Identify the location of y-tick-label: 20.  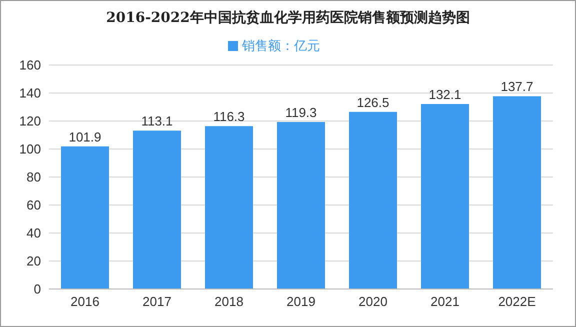
(33, 261).